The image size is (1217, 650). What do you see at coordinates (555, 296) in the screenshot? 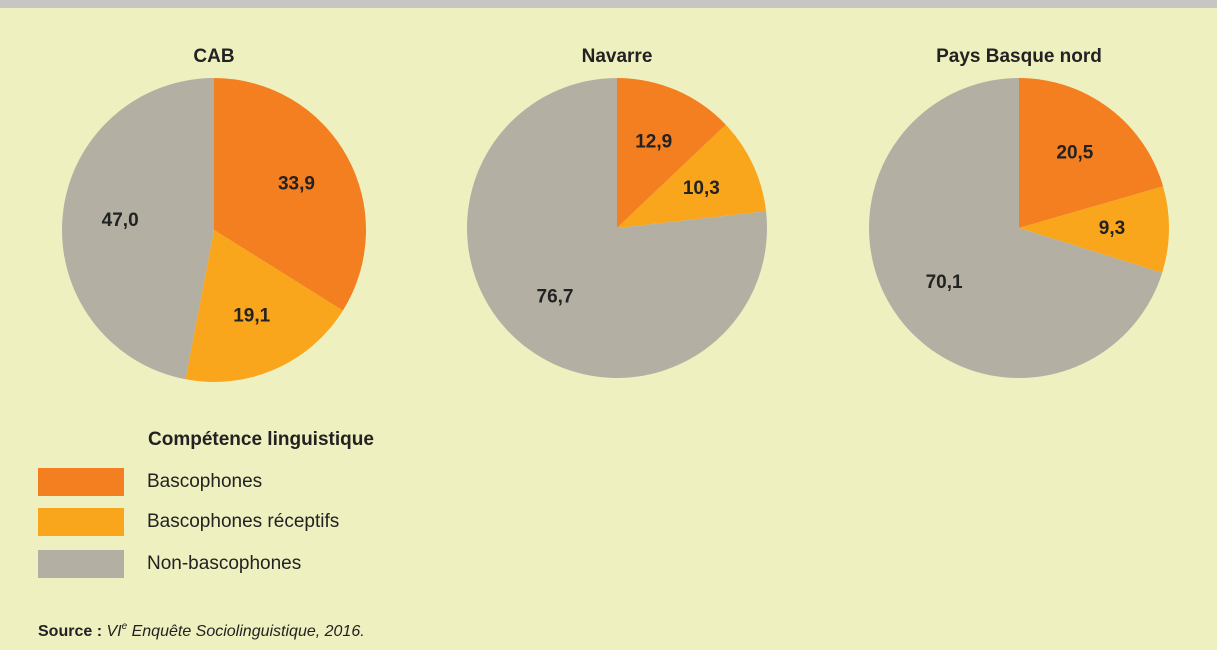
I see `data-label: 76,7` at bounding box center [555, 296].